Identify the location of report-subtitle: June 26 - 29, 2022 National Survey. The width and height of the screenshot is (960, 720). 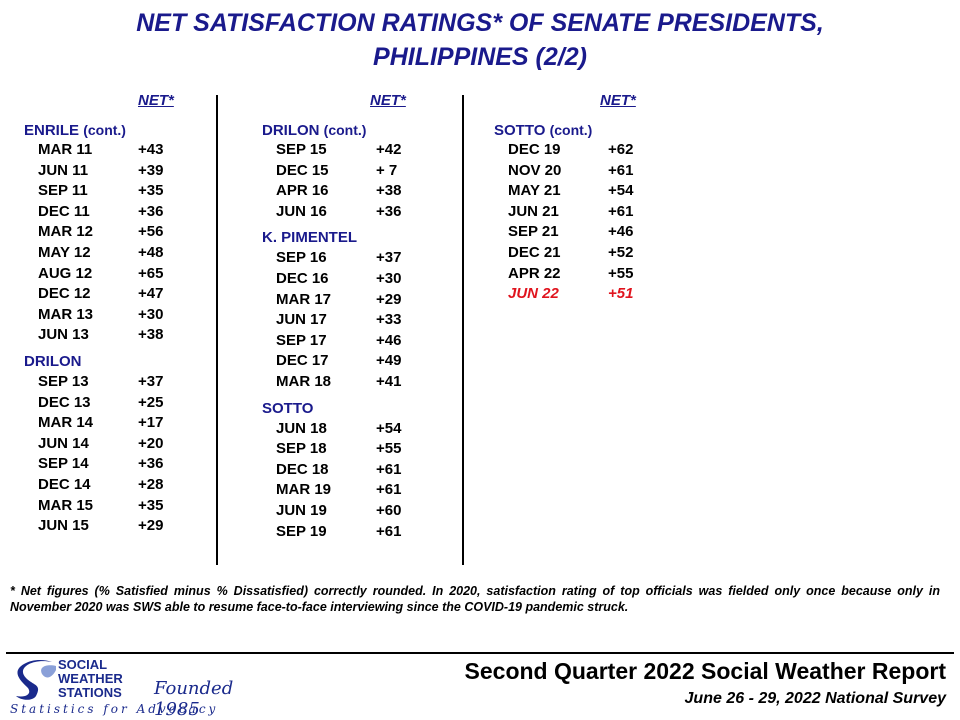
(815, 698).